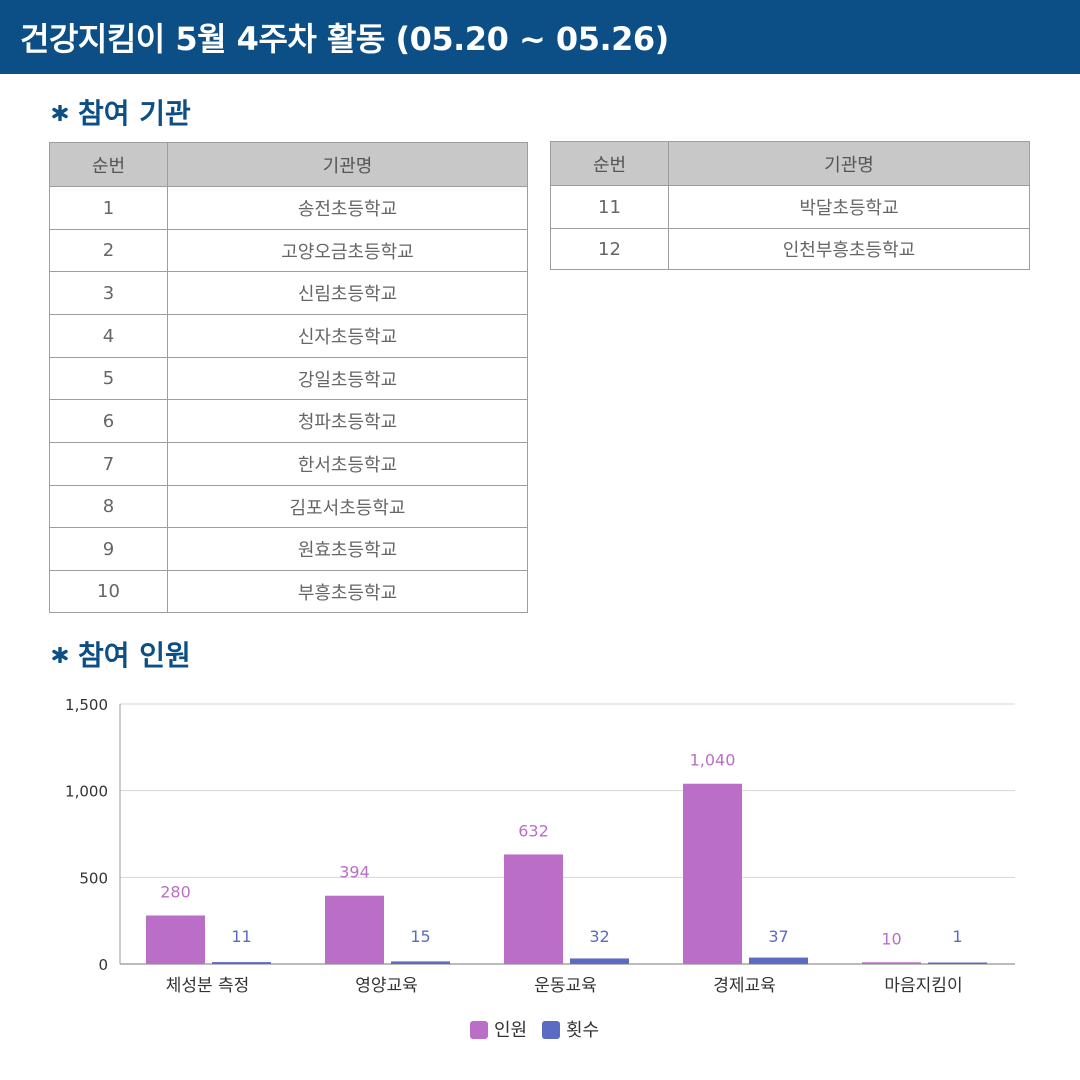 The image size is (1080, 1080). Describe the element at coordinates (347, 591) in the screenshot. I see `institution-name: 부흥초등학교` at that location.